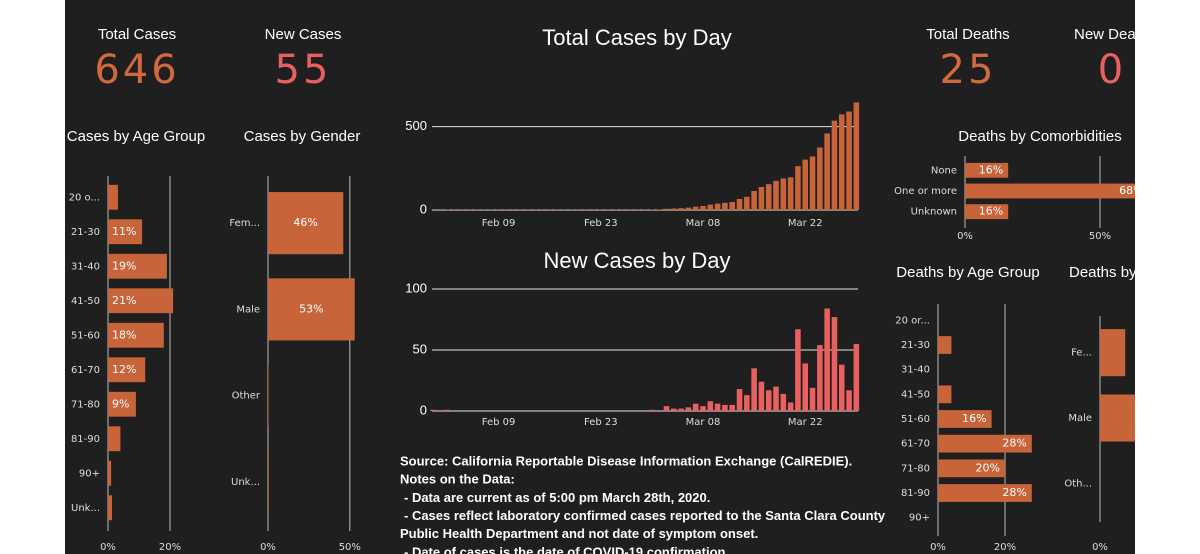 The width and height of the screenshot is (1200, 554). What do you see at coordinates (1130, 272) in the screenshot?
I see `chart-title: Deaths by Gender` at bounding box center [1130, 272].